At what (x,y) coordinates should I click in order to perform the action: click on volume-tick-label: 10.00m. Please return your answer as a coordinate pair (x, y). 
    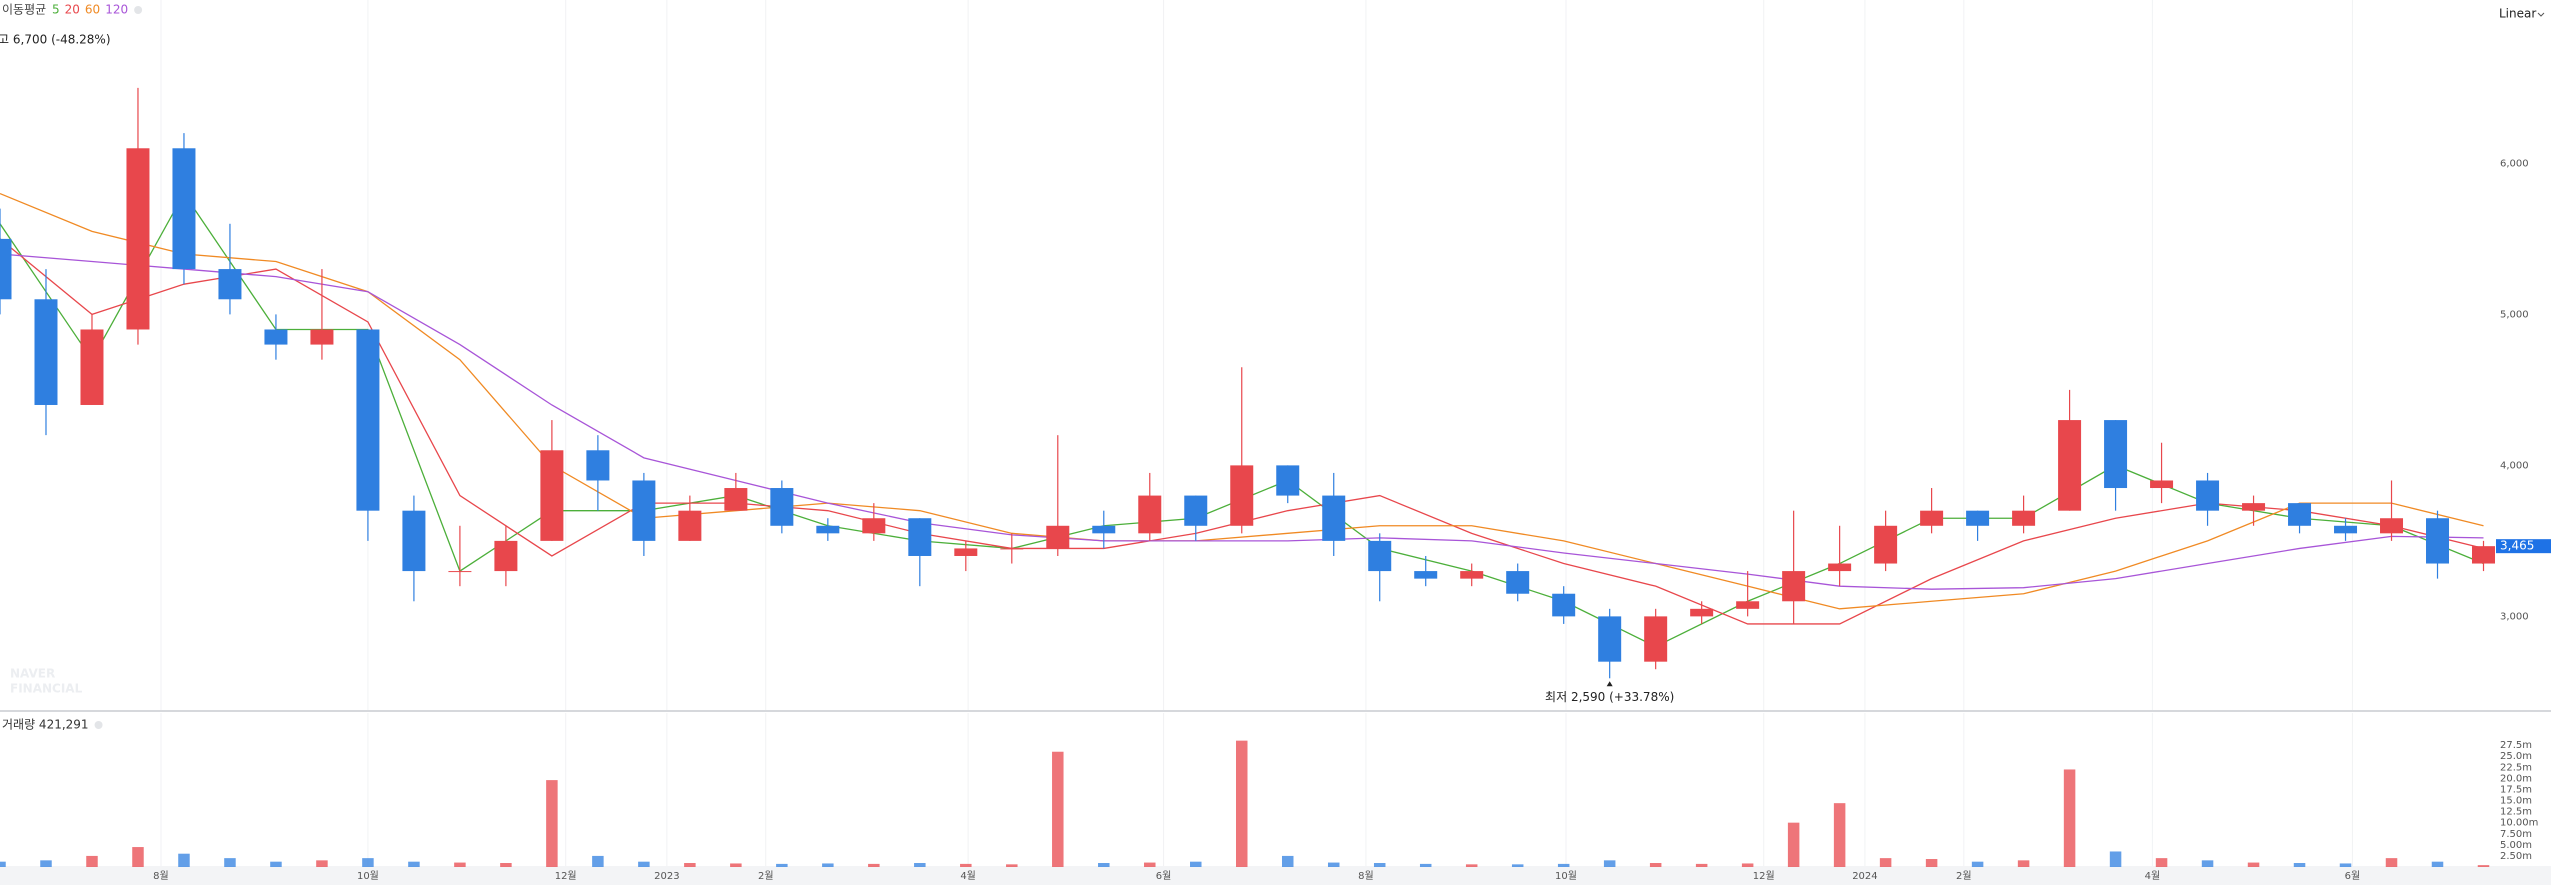
    Looking at the image, I should click on (2519, 823).